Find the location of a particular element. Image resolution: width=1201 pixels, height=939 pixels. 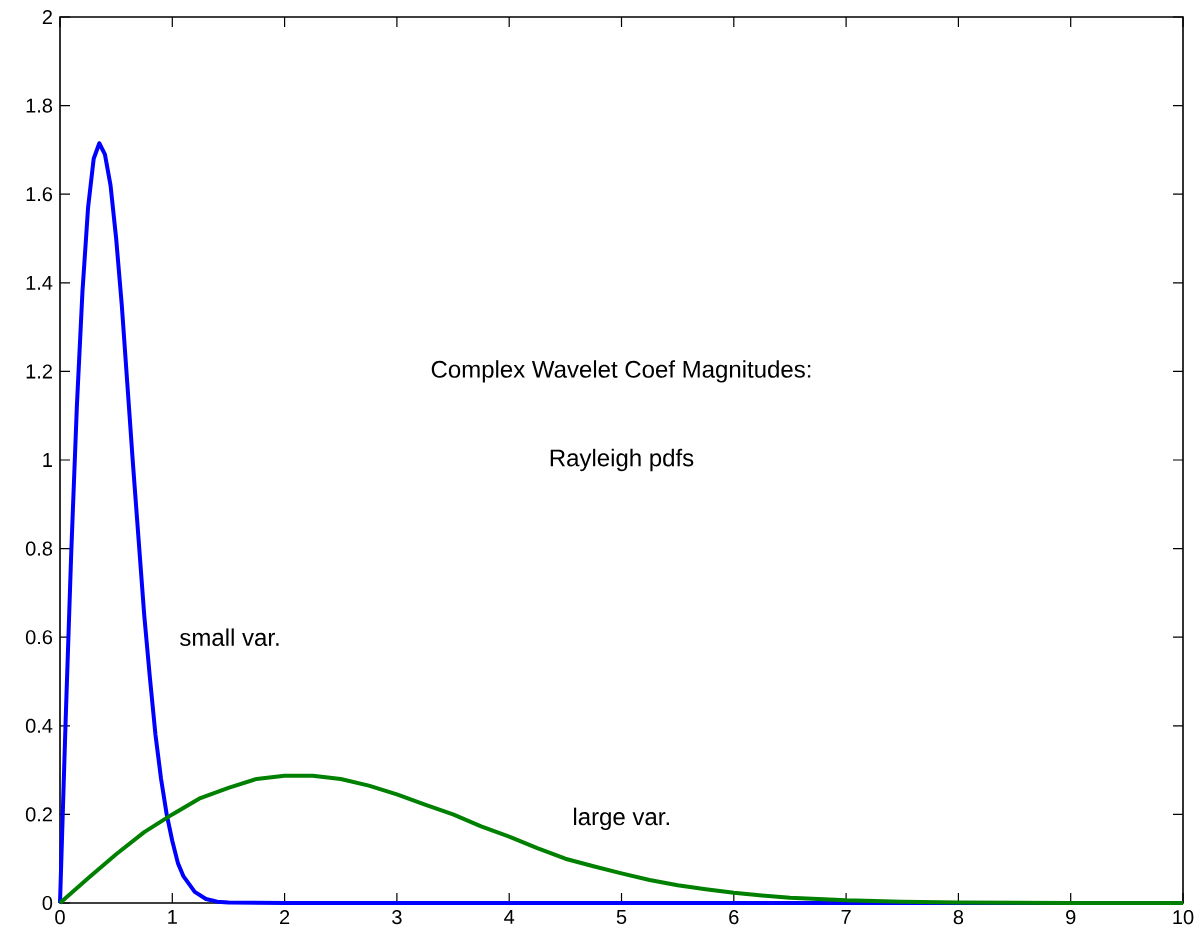

x-tick-label: 4 is located at coordinates (509, 917).